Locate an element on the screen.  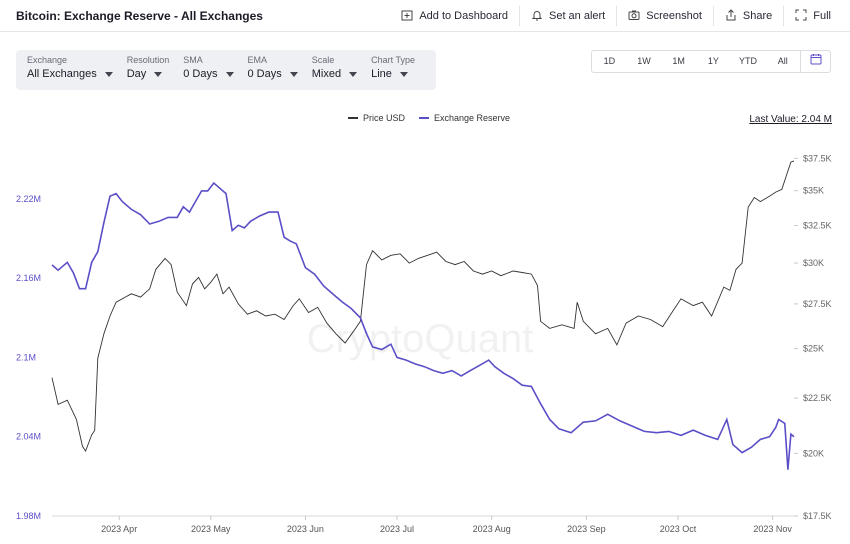
screenshot-label: Screenshot is located at coordinates (674, 16).